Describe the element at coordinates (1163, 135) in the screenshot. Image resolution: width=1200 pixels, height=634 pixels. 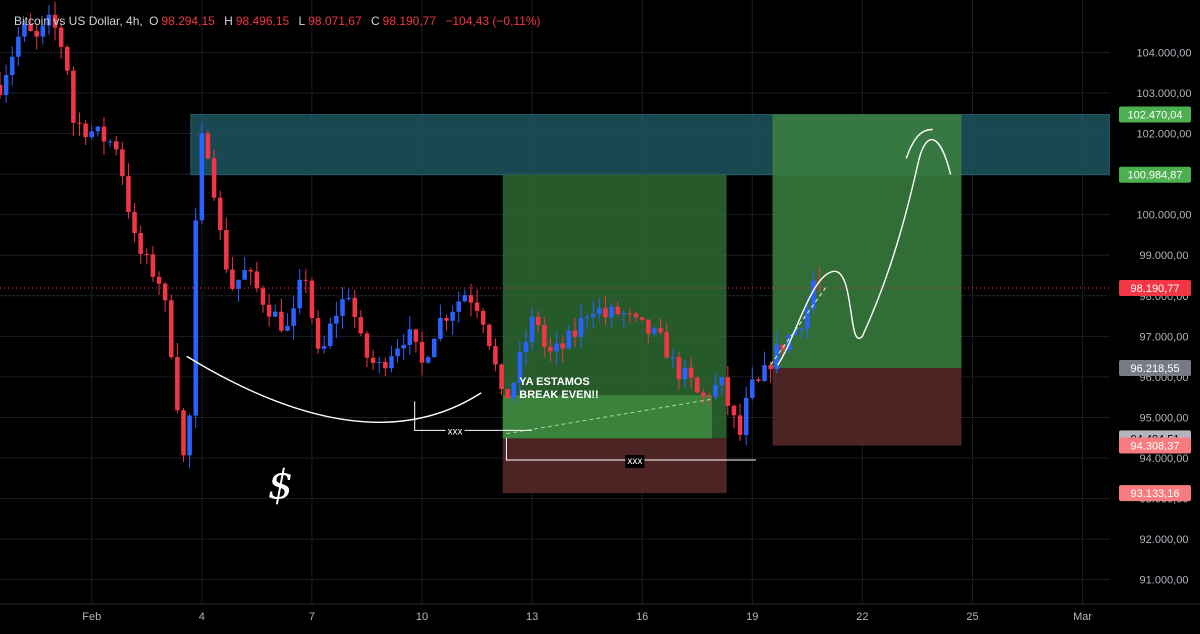
I see `y-tick-label: 102.000,00` at that location.